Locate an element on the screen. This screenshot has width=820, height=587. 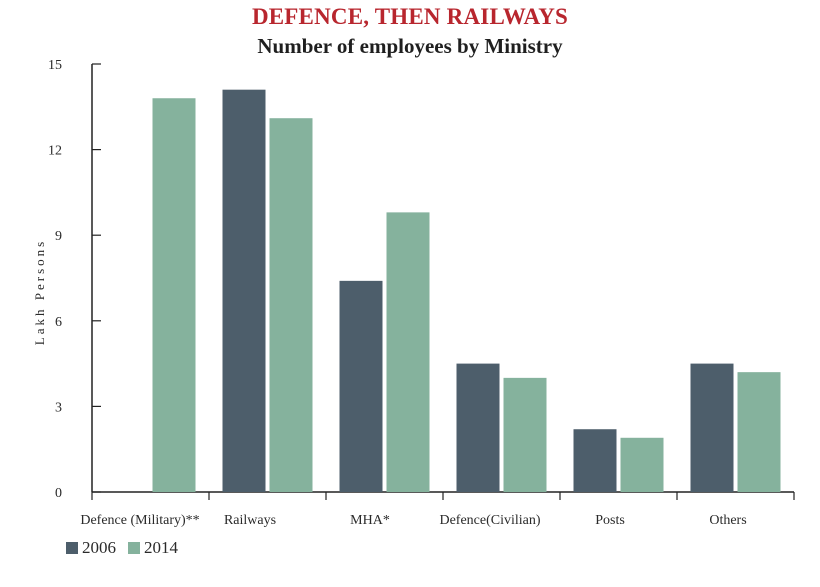
legend-swatch-2006 is located at coordinates (72, 548).